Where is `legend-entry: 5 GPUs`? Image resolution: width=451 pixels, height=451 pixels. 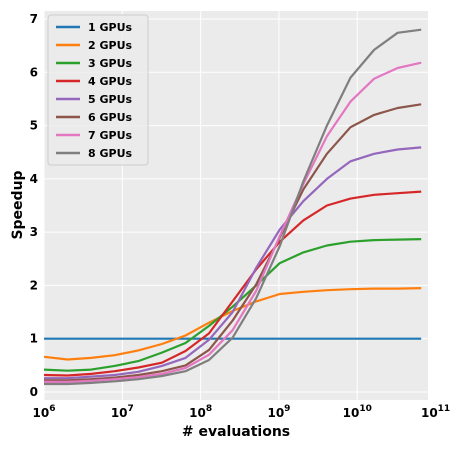 legend-entry: 5 GPUs is located at coordinates (110, 99).